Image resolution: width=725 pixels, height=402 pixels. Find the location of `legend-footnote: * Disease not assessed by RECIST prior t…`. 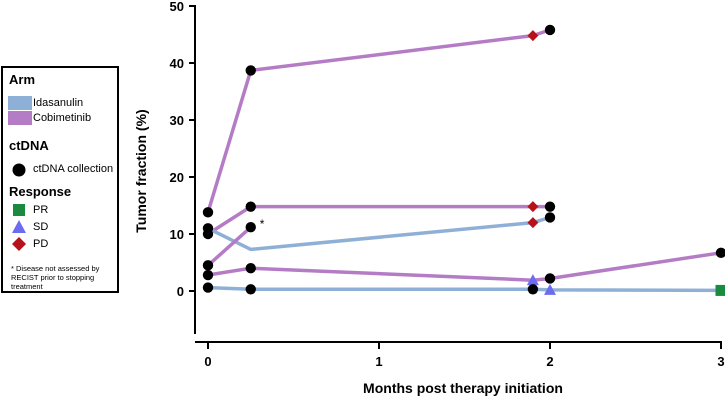

legend-footnote: * Disease not assessed by RECIST prior t… is located at coordinates (55, 277).